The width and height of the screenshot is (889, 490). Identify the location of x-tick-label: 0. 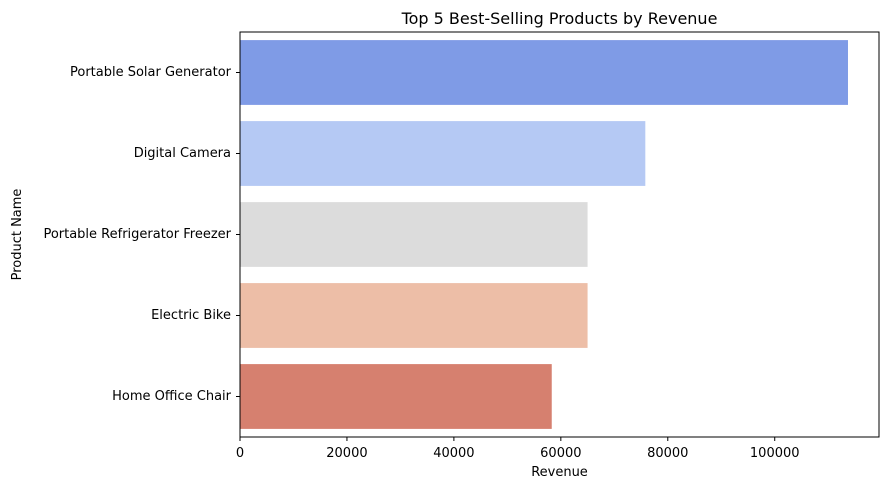
(240, 453).